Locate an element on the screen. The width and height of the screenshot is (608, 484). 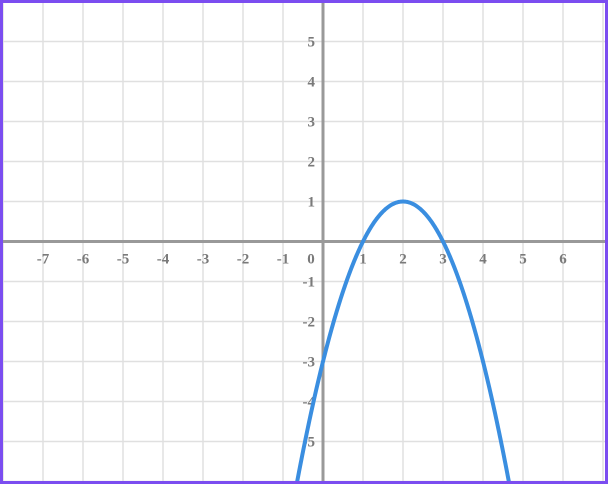
x-tick-label: 1 is located at coordinates (363, 260).